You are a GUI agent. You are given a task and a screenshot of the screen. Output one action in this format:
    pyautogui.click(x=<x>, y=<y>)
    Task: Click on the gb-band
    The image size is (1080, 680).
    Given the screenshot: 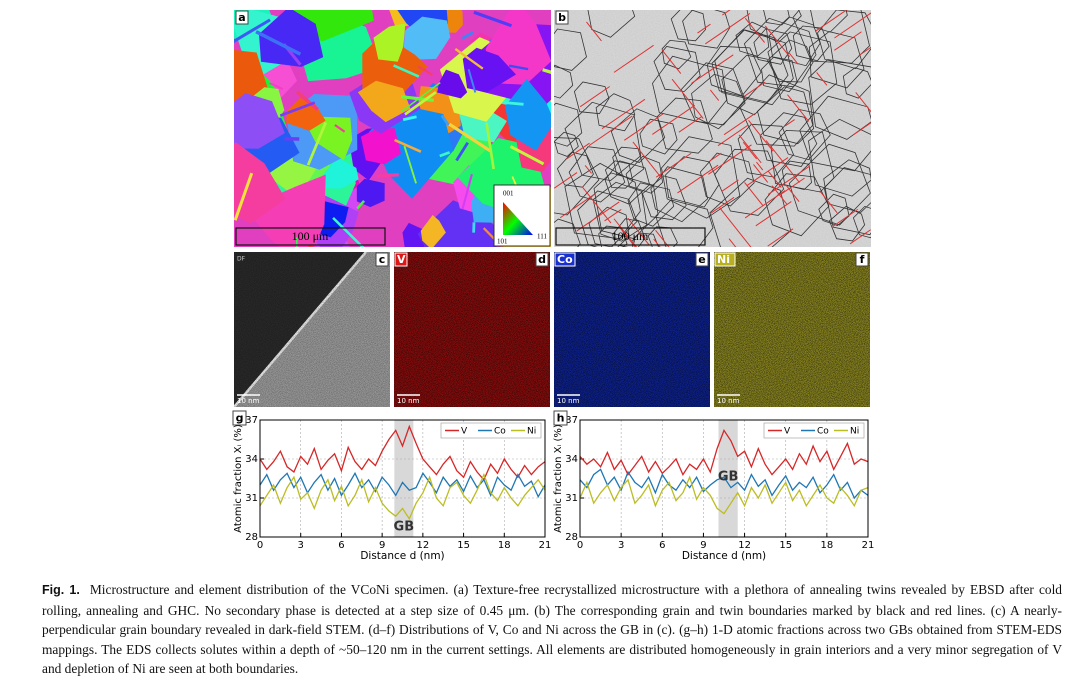 What is the action you would take?
    pyautogui.click(x=728, y=478)
    